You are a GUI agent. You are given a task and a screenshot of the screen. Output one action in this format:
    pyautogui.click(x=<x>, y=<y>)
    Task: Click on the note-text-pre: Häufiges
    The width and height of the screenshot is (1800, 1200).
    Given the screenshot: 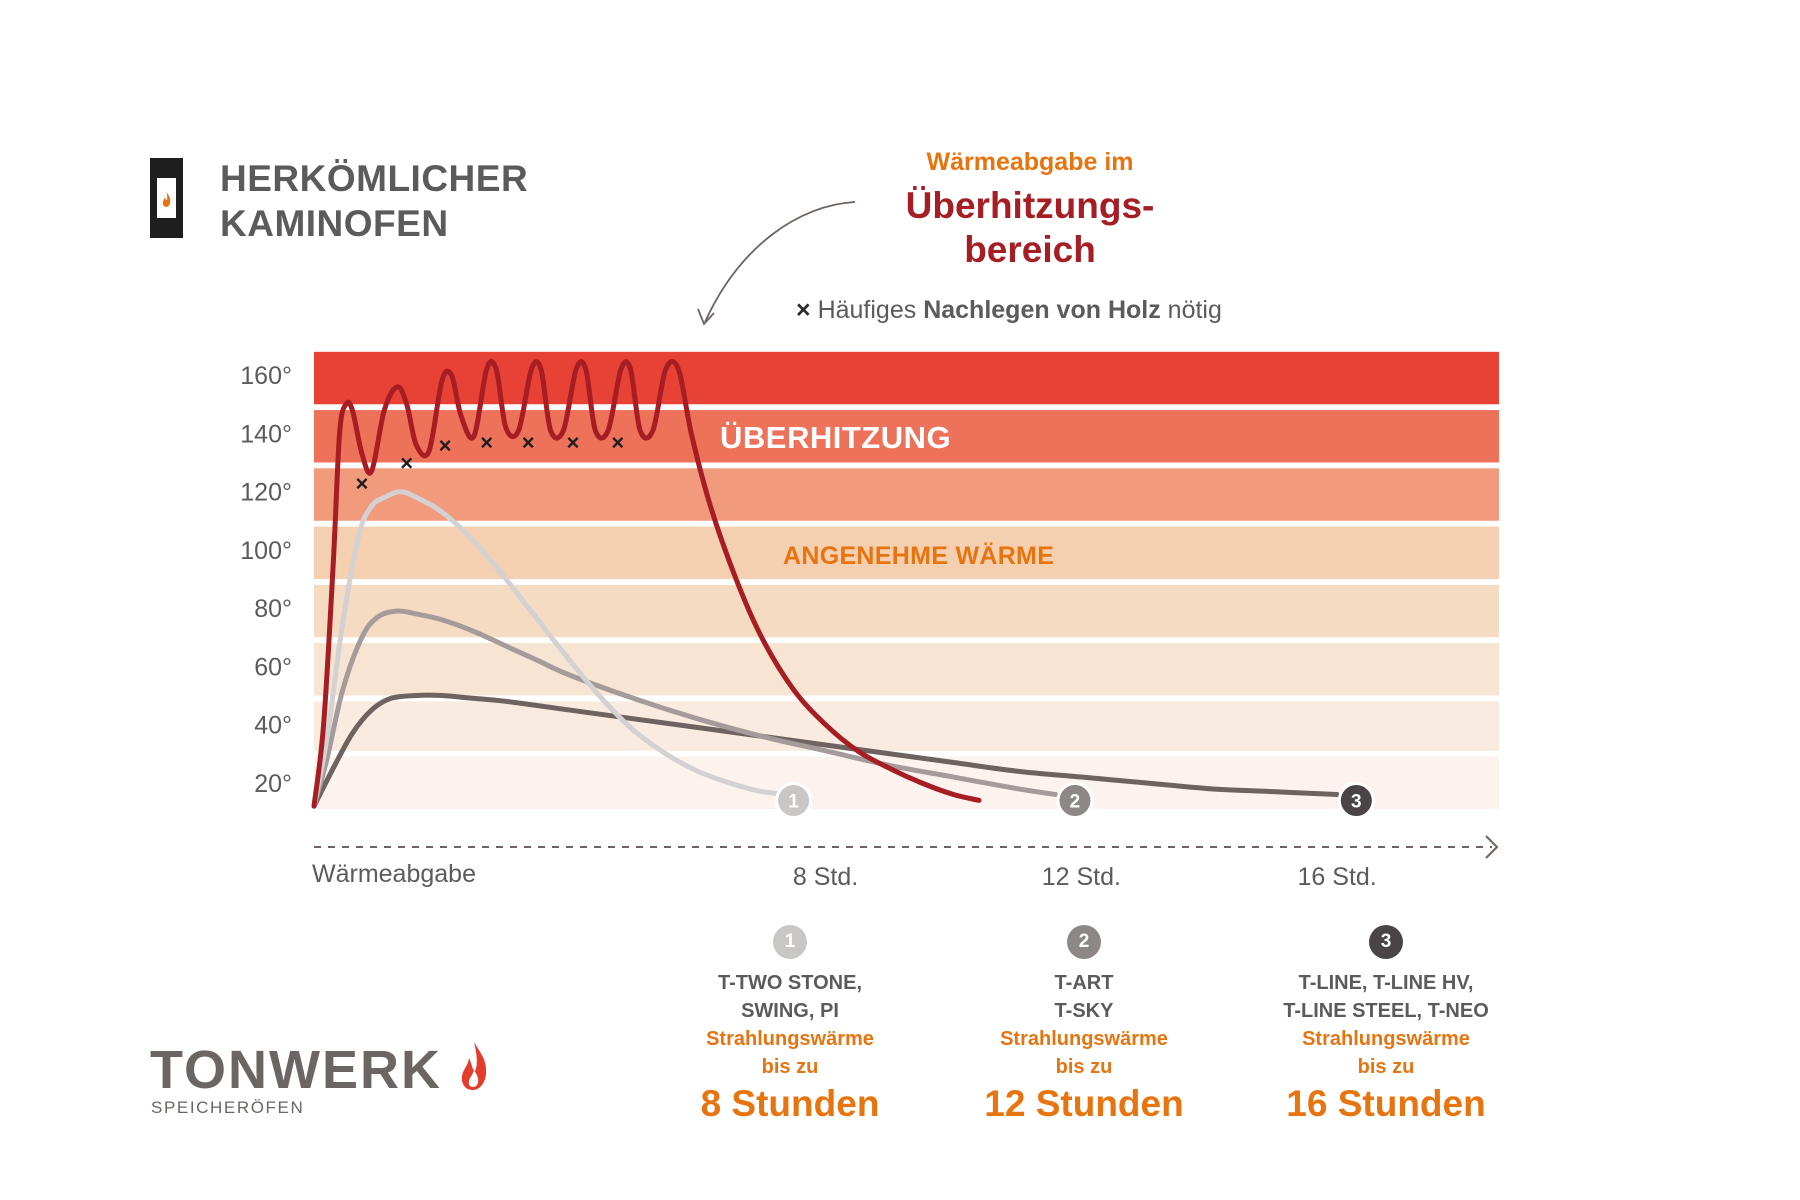 What is the action you would take?
    pyautogui.click(x=870, y=310)
    